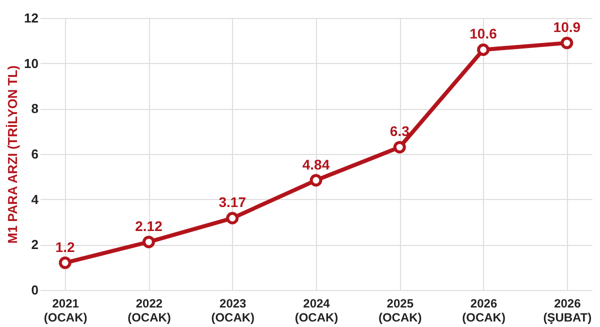 Image resolution: width=600 pixels, height=327 pixels. I want to click on x-tick-label: 2023 (OCAK), so click(233, 310).